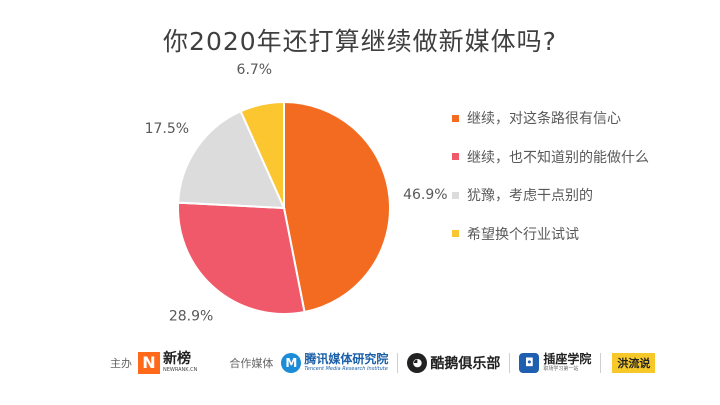  What do you see at coordinates (346, 369) in the screenshot?
I see `tencent-media-subtext: Tencent Media Research Institute` at bounding box center [346, 369].